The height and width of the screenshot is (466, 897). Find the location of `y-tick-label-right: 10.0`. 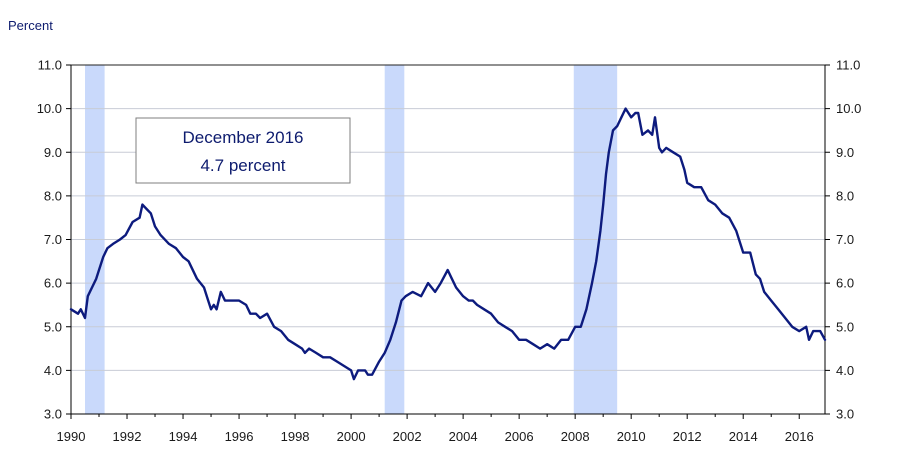

y-tick-label-right: 10.0 is located at coordinates (848, 108).